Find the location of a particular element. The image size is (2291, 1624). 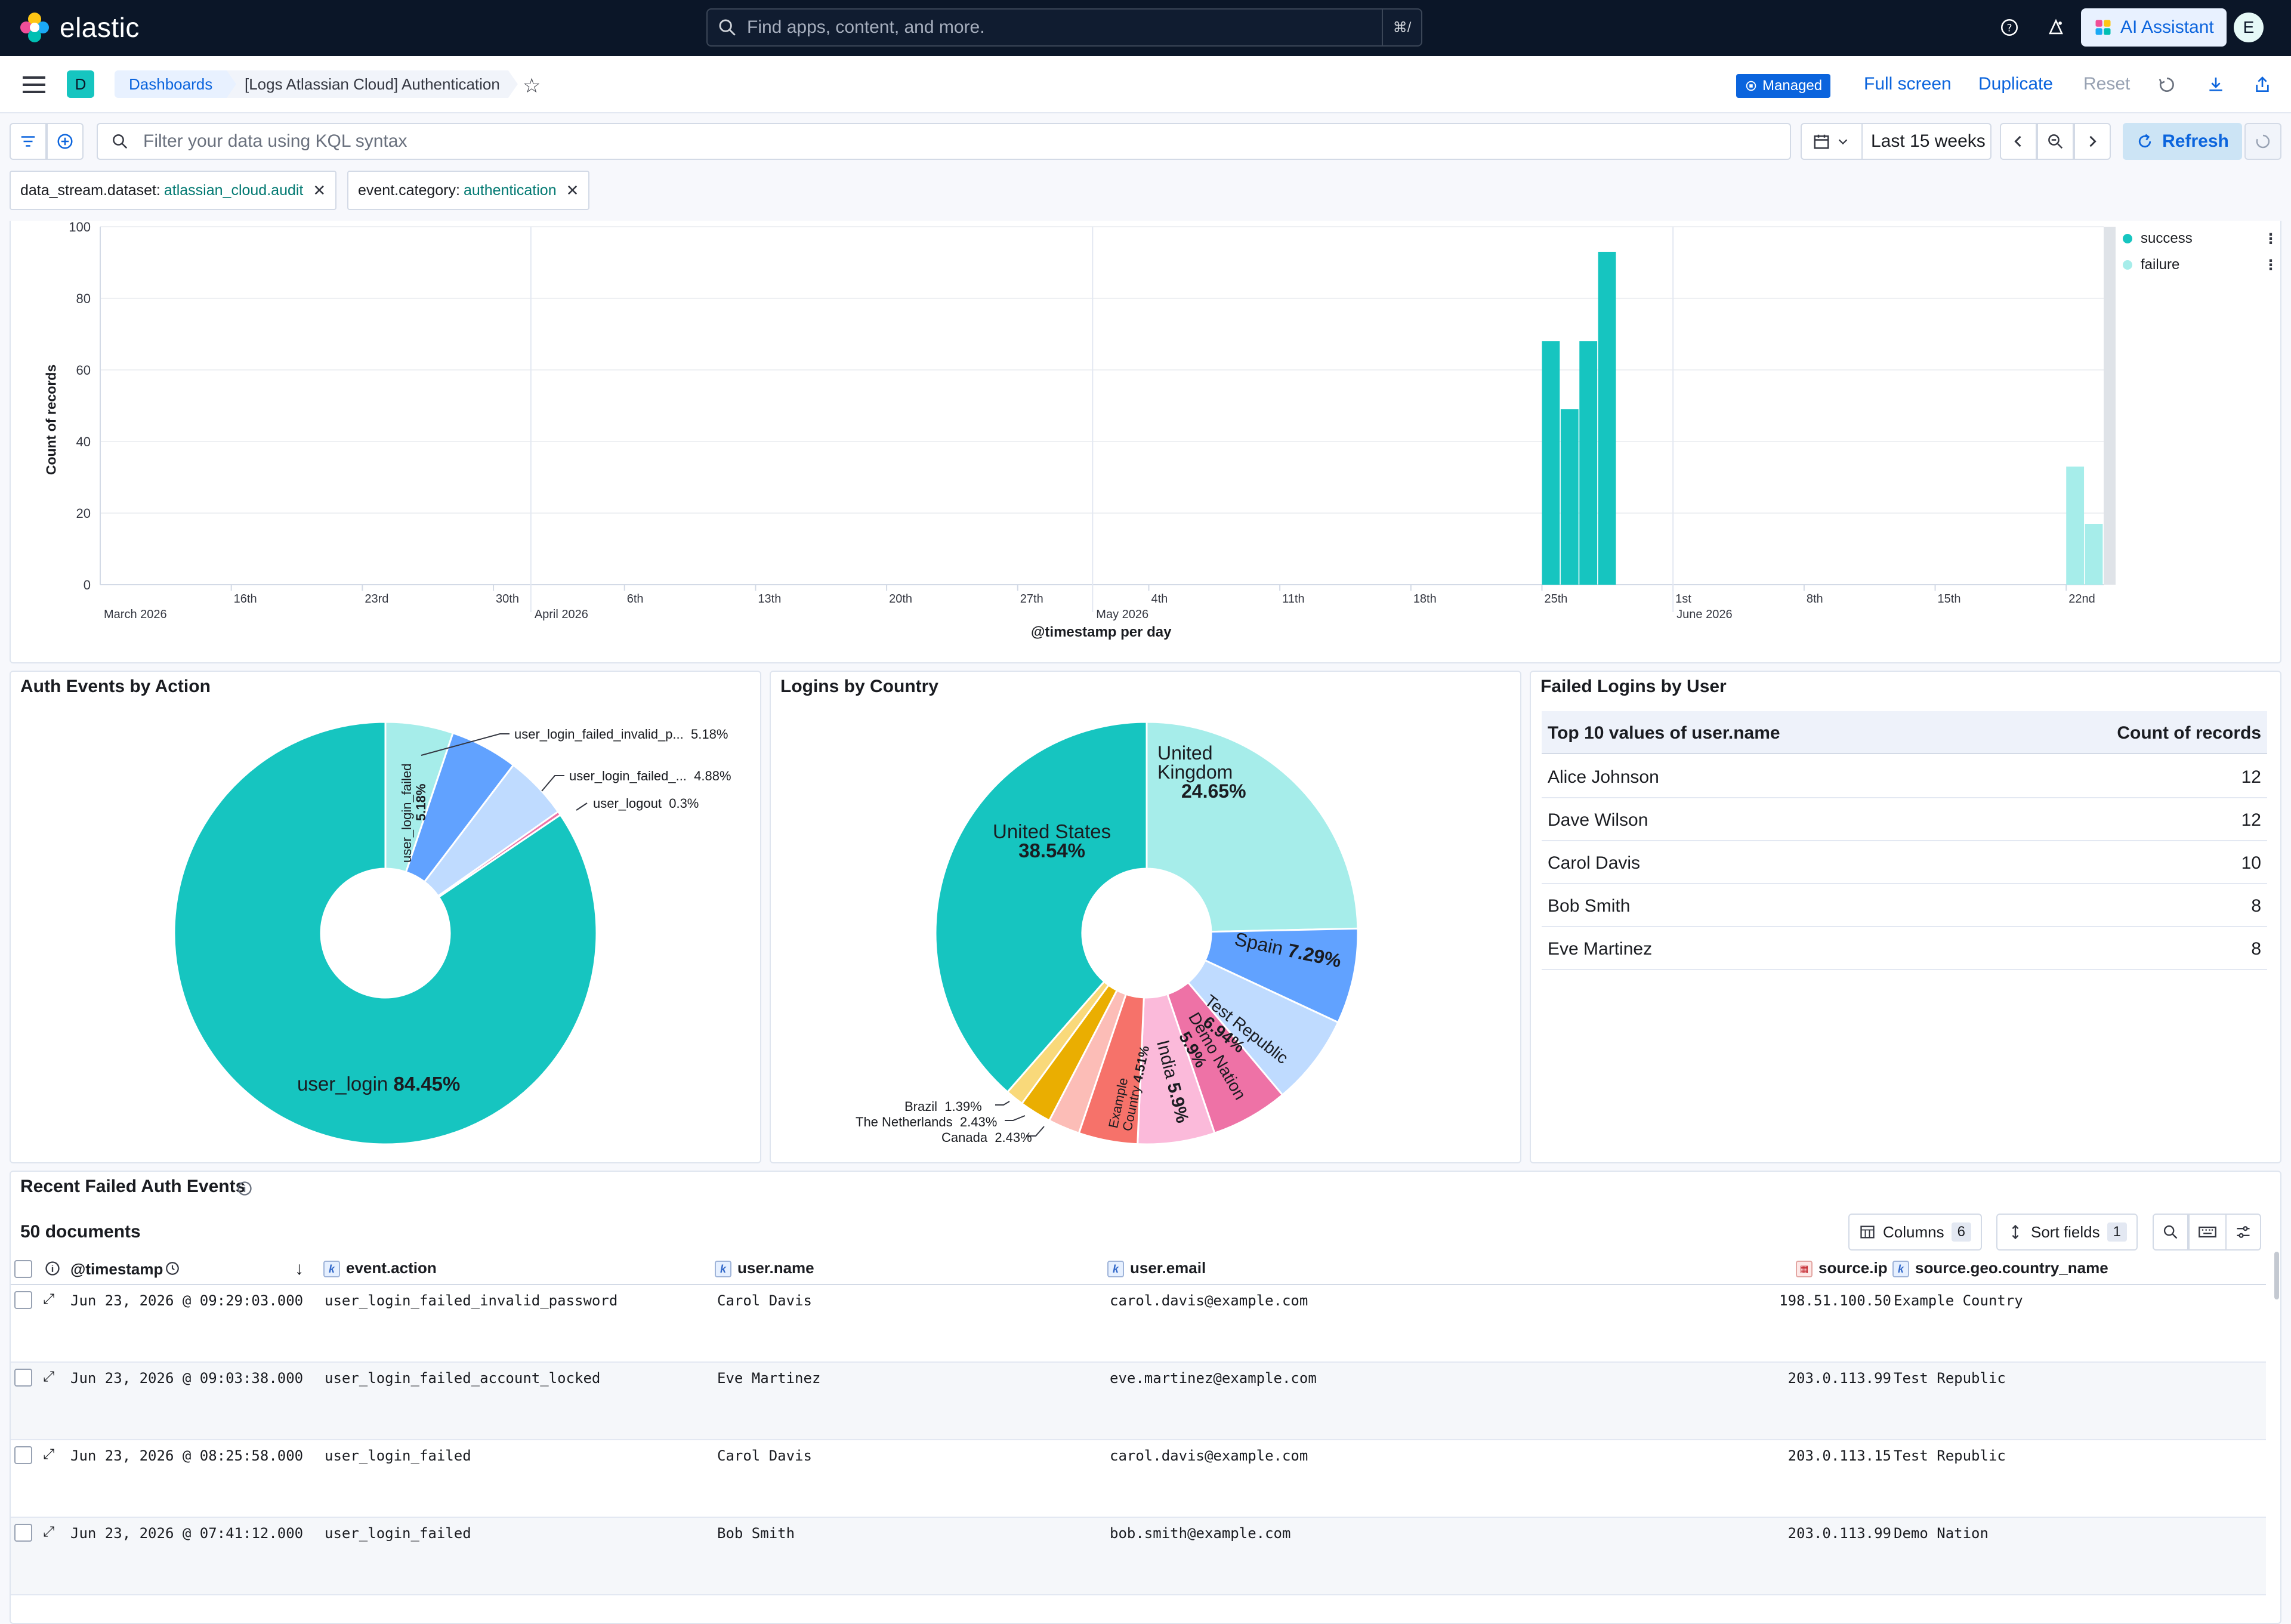

previous-range-button is located at coordinates (2018, 141).